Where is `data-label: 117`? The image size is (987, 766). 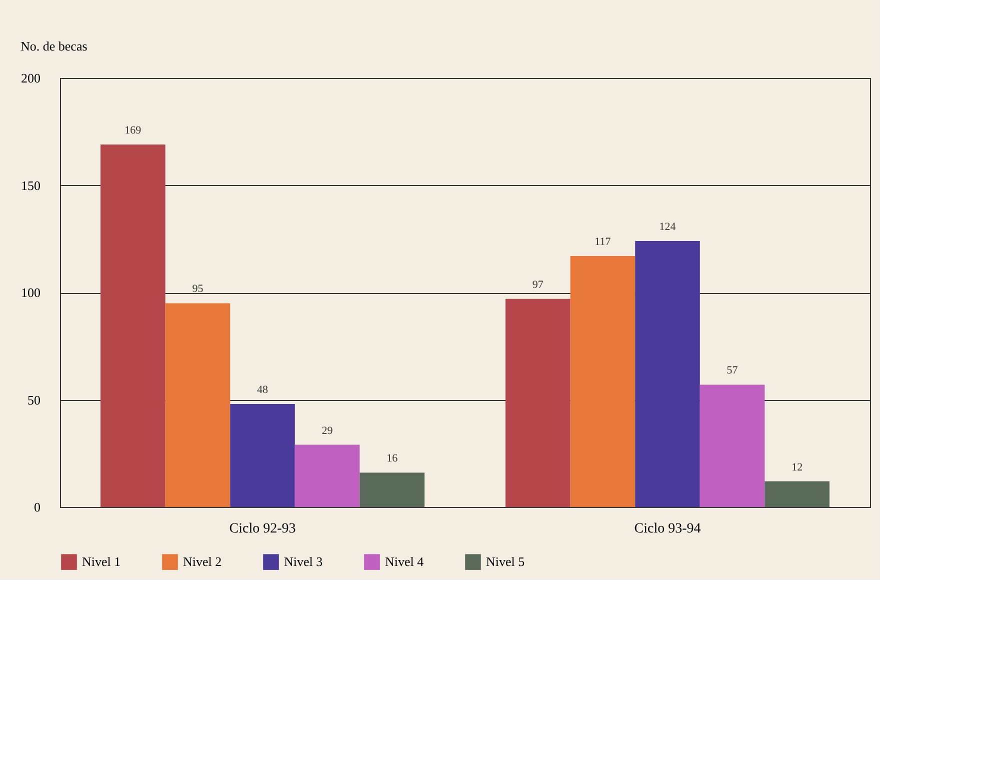 data-label: 117 is located at coordinates (603, 242).